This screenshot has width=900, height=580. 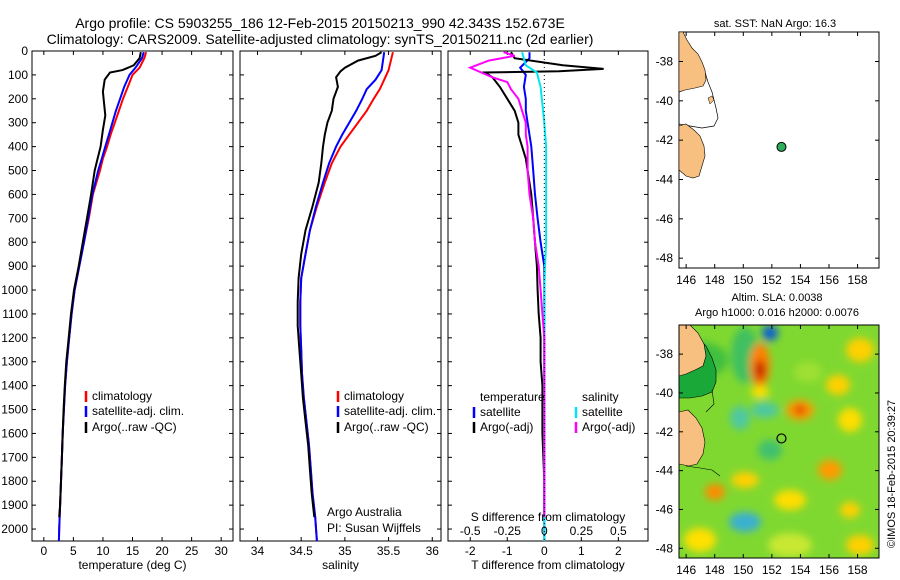 What do you see at coordinates (73, 551) in the screenshot?
I see `temperature-xtick-label: 5` at bounding box center [73, 551].